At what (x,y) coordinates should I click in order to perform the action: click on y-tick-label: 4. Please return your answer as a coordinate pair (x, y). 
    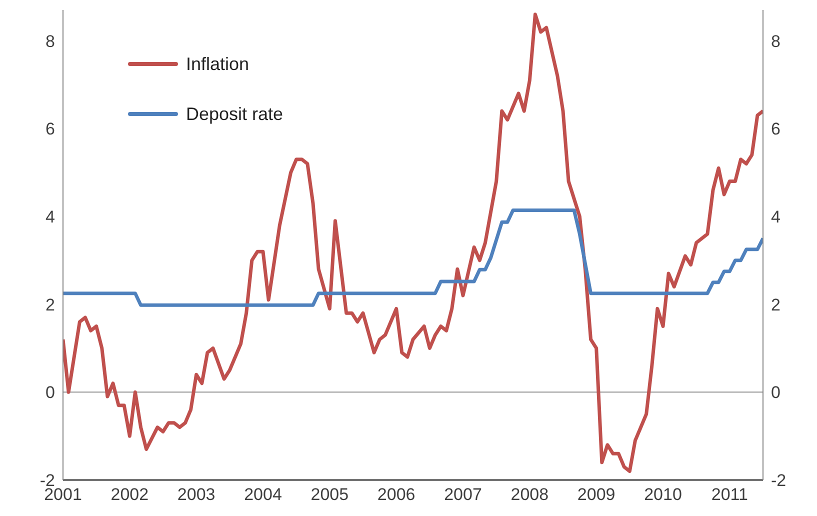
    Looking at the image, I should click on (50, 216).